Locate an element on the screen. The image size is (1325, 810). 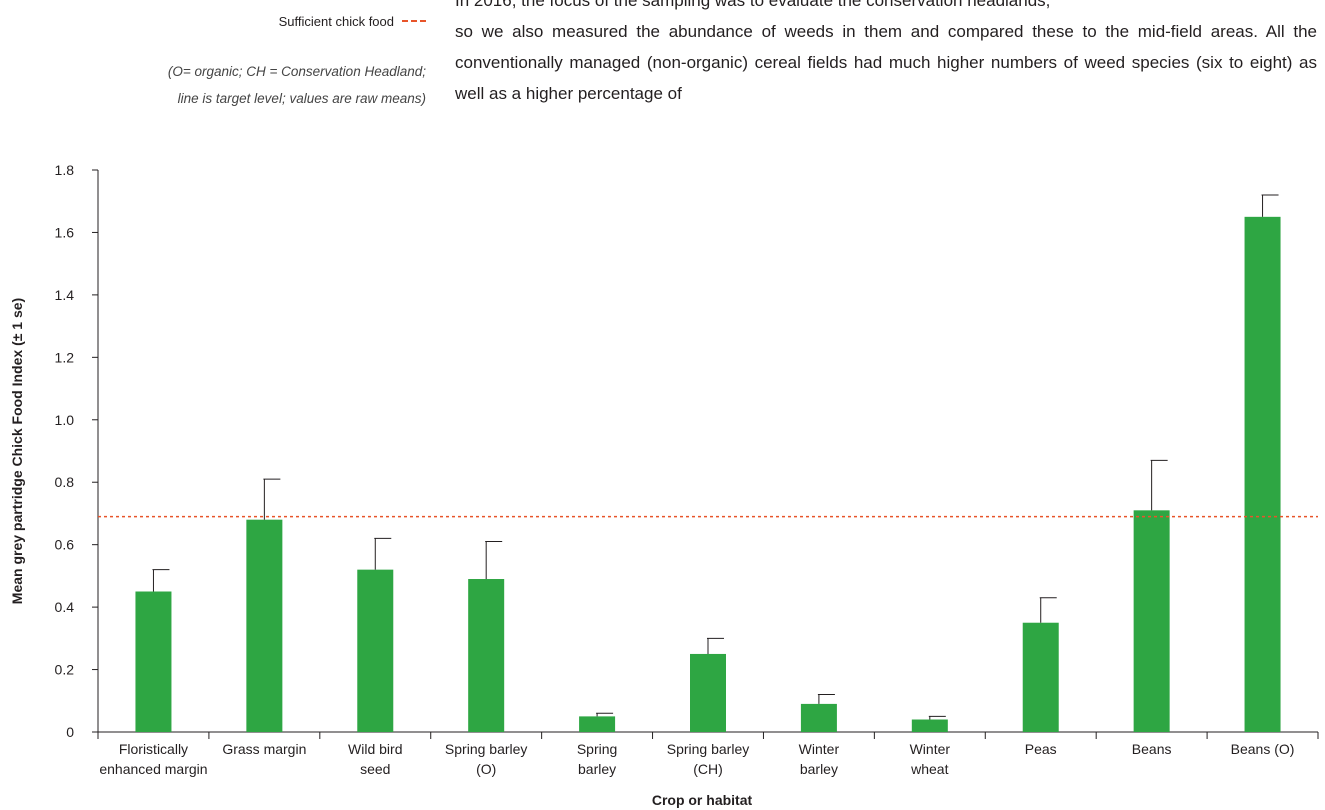
legend-dashed-line-icon is located at coordinates (414, 20).